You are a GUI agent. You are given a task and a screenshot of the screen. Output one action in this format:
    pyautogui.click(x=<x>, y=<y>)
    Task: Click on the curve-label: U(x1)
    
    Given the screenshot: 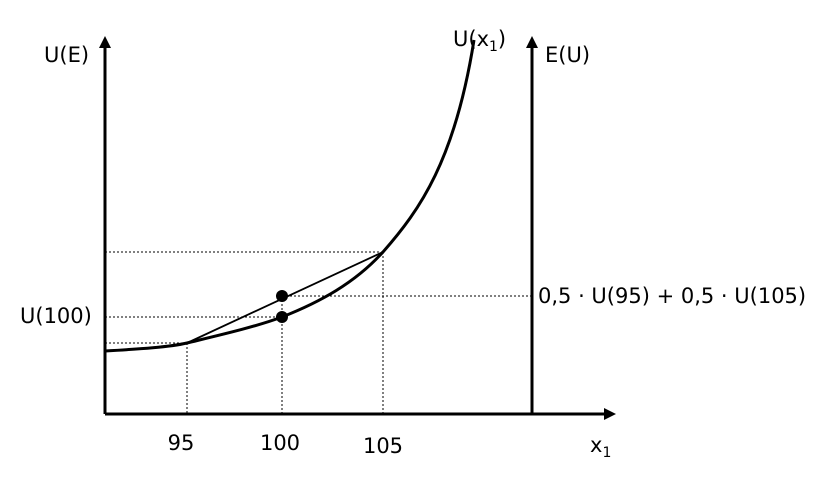 What is the action you would take?
    pyautogui.click(x=479, y=41)
    